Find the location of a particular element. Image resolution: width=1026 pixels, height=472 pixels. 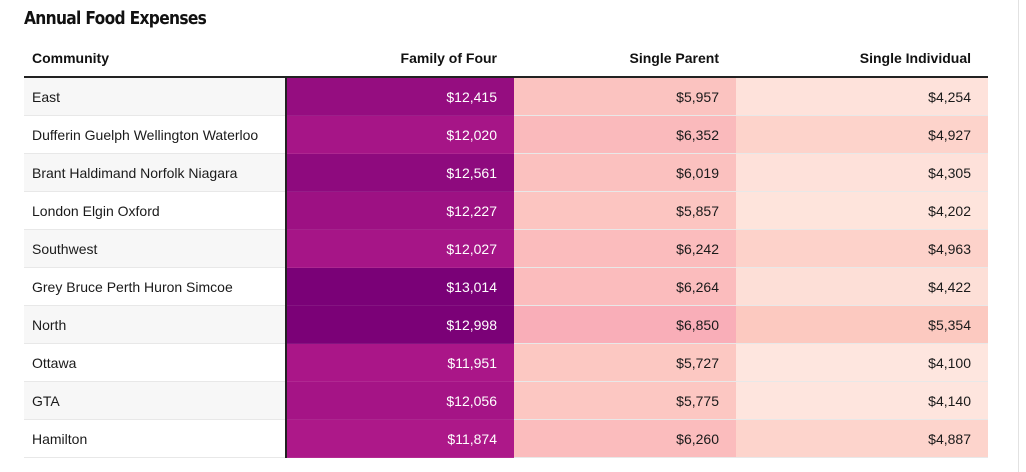

community-cell: GTA is located at coordinates (155, 400).